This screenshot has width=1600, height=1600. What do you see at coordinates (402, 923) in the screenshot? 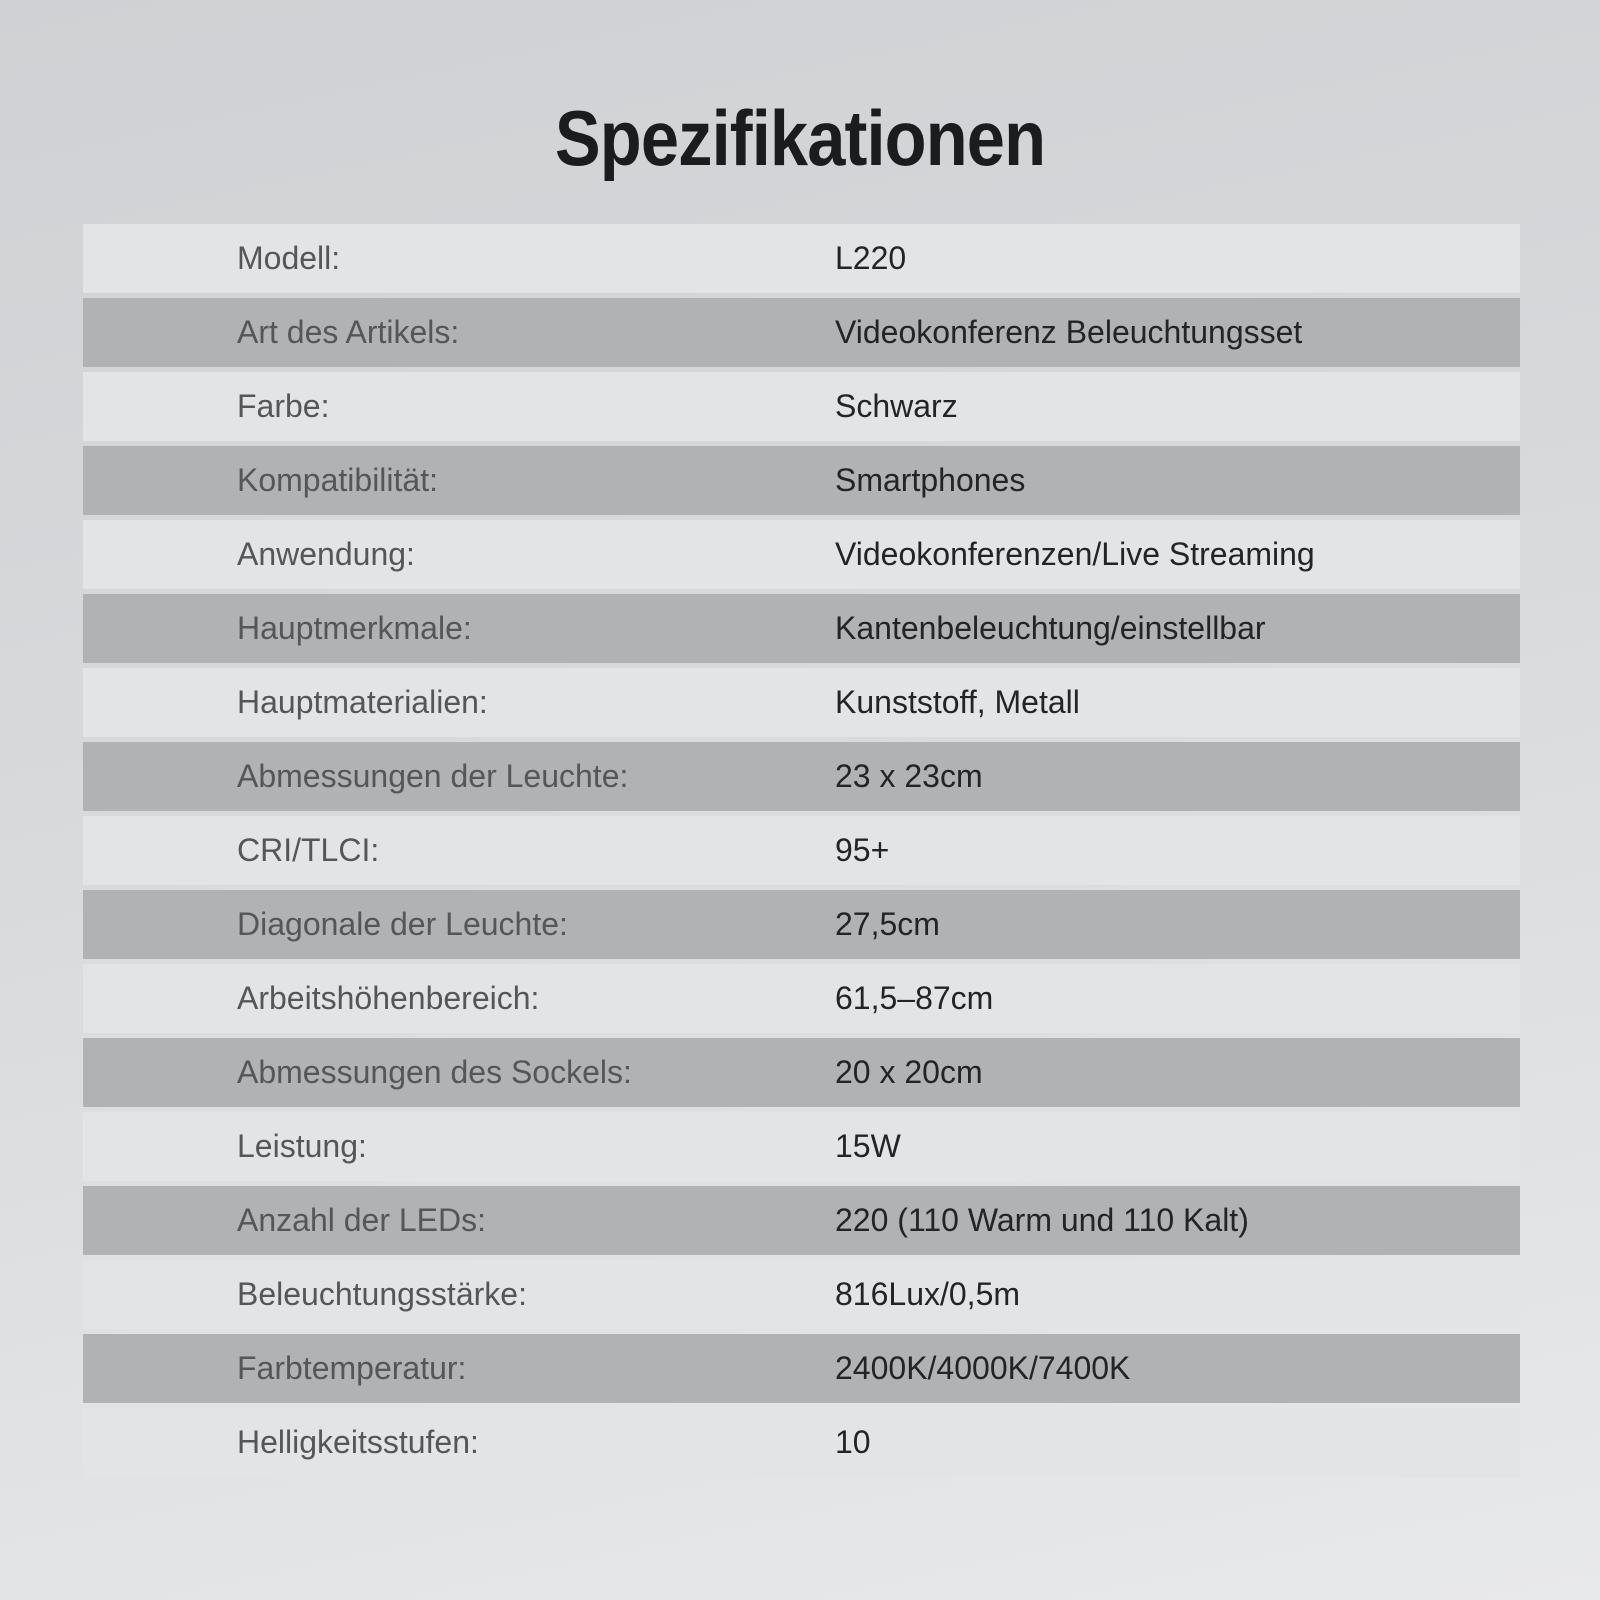
I see `spec-label: Diagonale der Leuchte:` at bounding box center [402, 923].